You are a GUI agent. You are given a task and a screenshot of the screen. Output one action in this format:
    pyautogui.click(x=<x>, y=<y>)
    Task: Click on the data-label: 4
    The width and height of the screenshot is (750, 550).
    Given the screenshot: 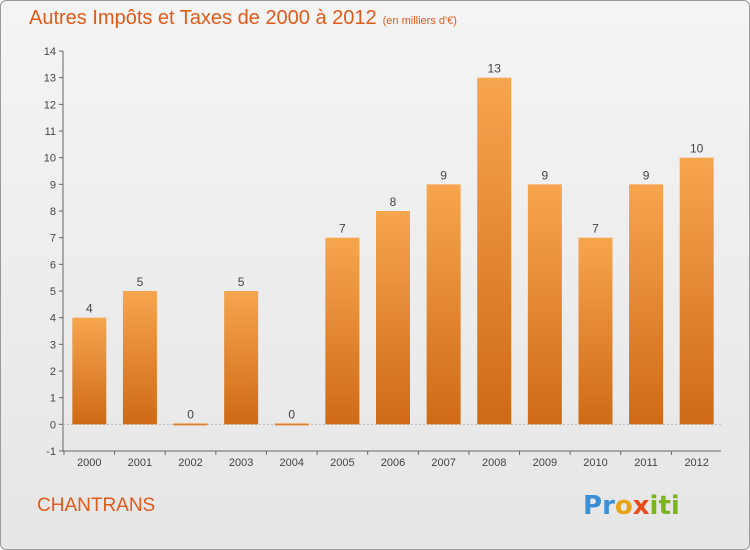 What is the action you would take?
    pyautogui.click(x=89, y=309)
    